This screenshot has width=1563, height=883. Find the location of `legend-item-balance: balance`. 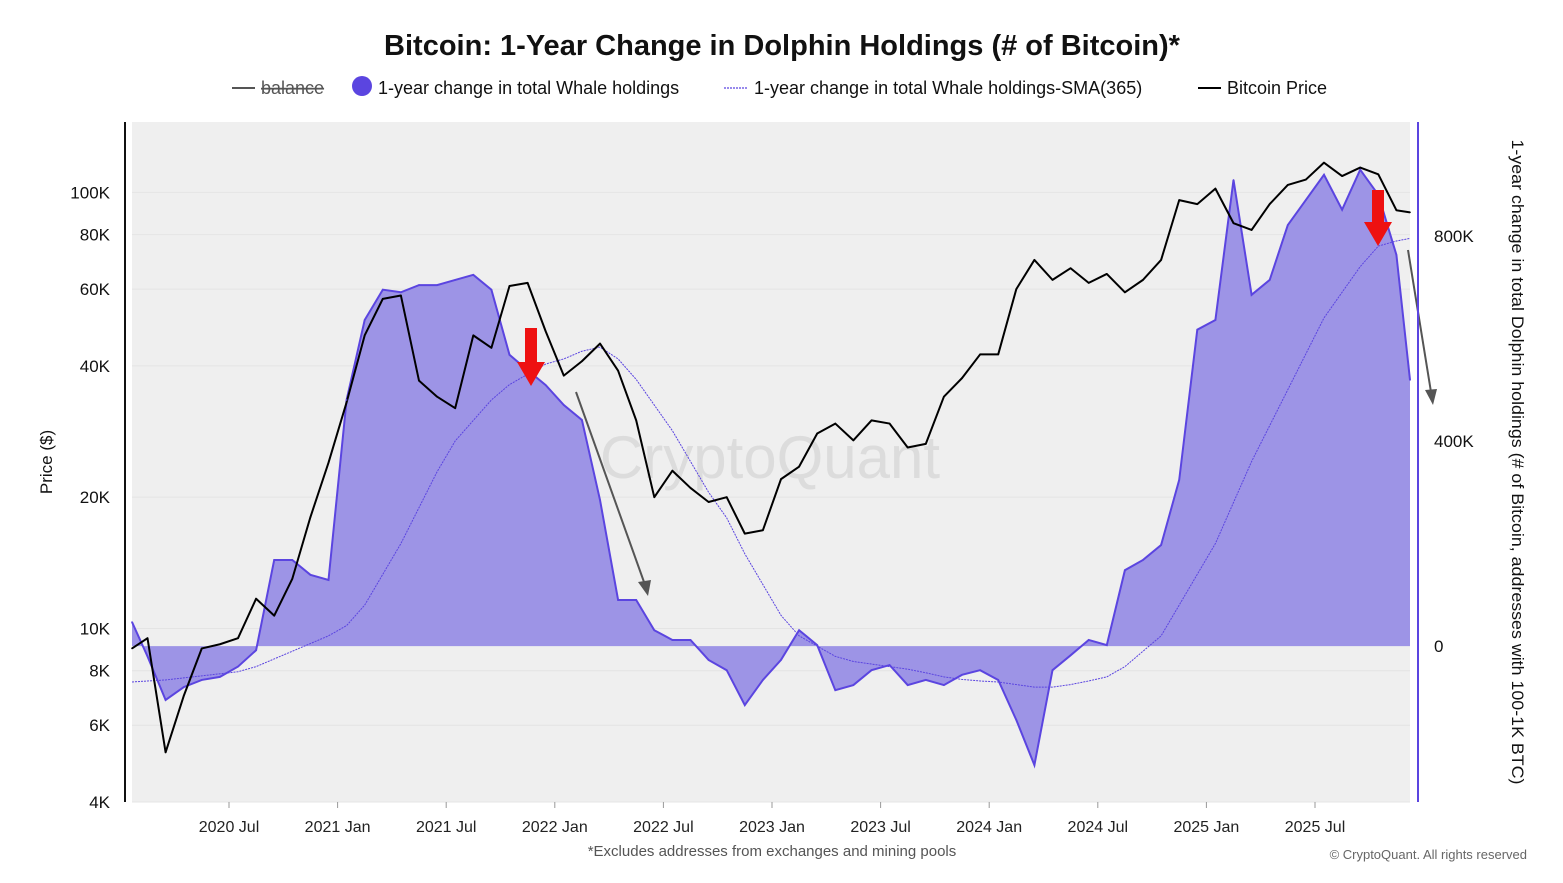

legend-item-balance: balance is located at coordinates (278, 88).